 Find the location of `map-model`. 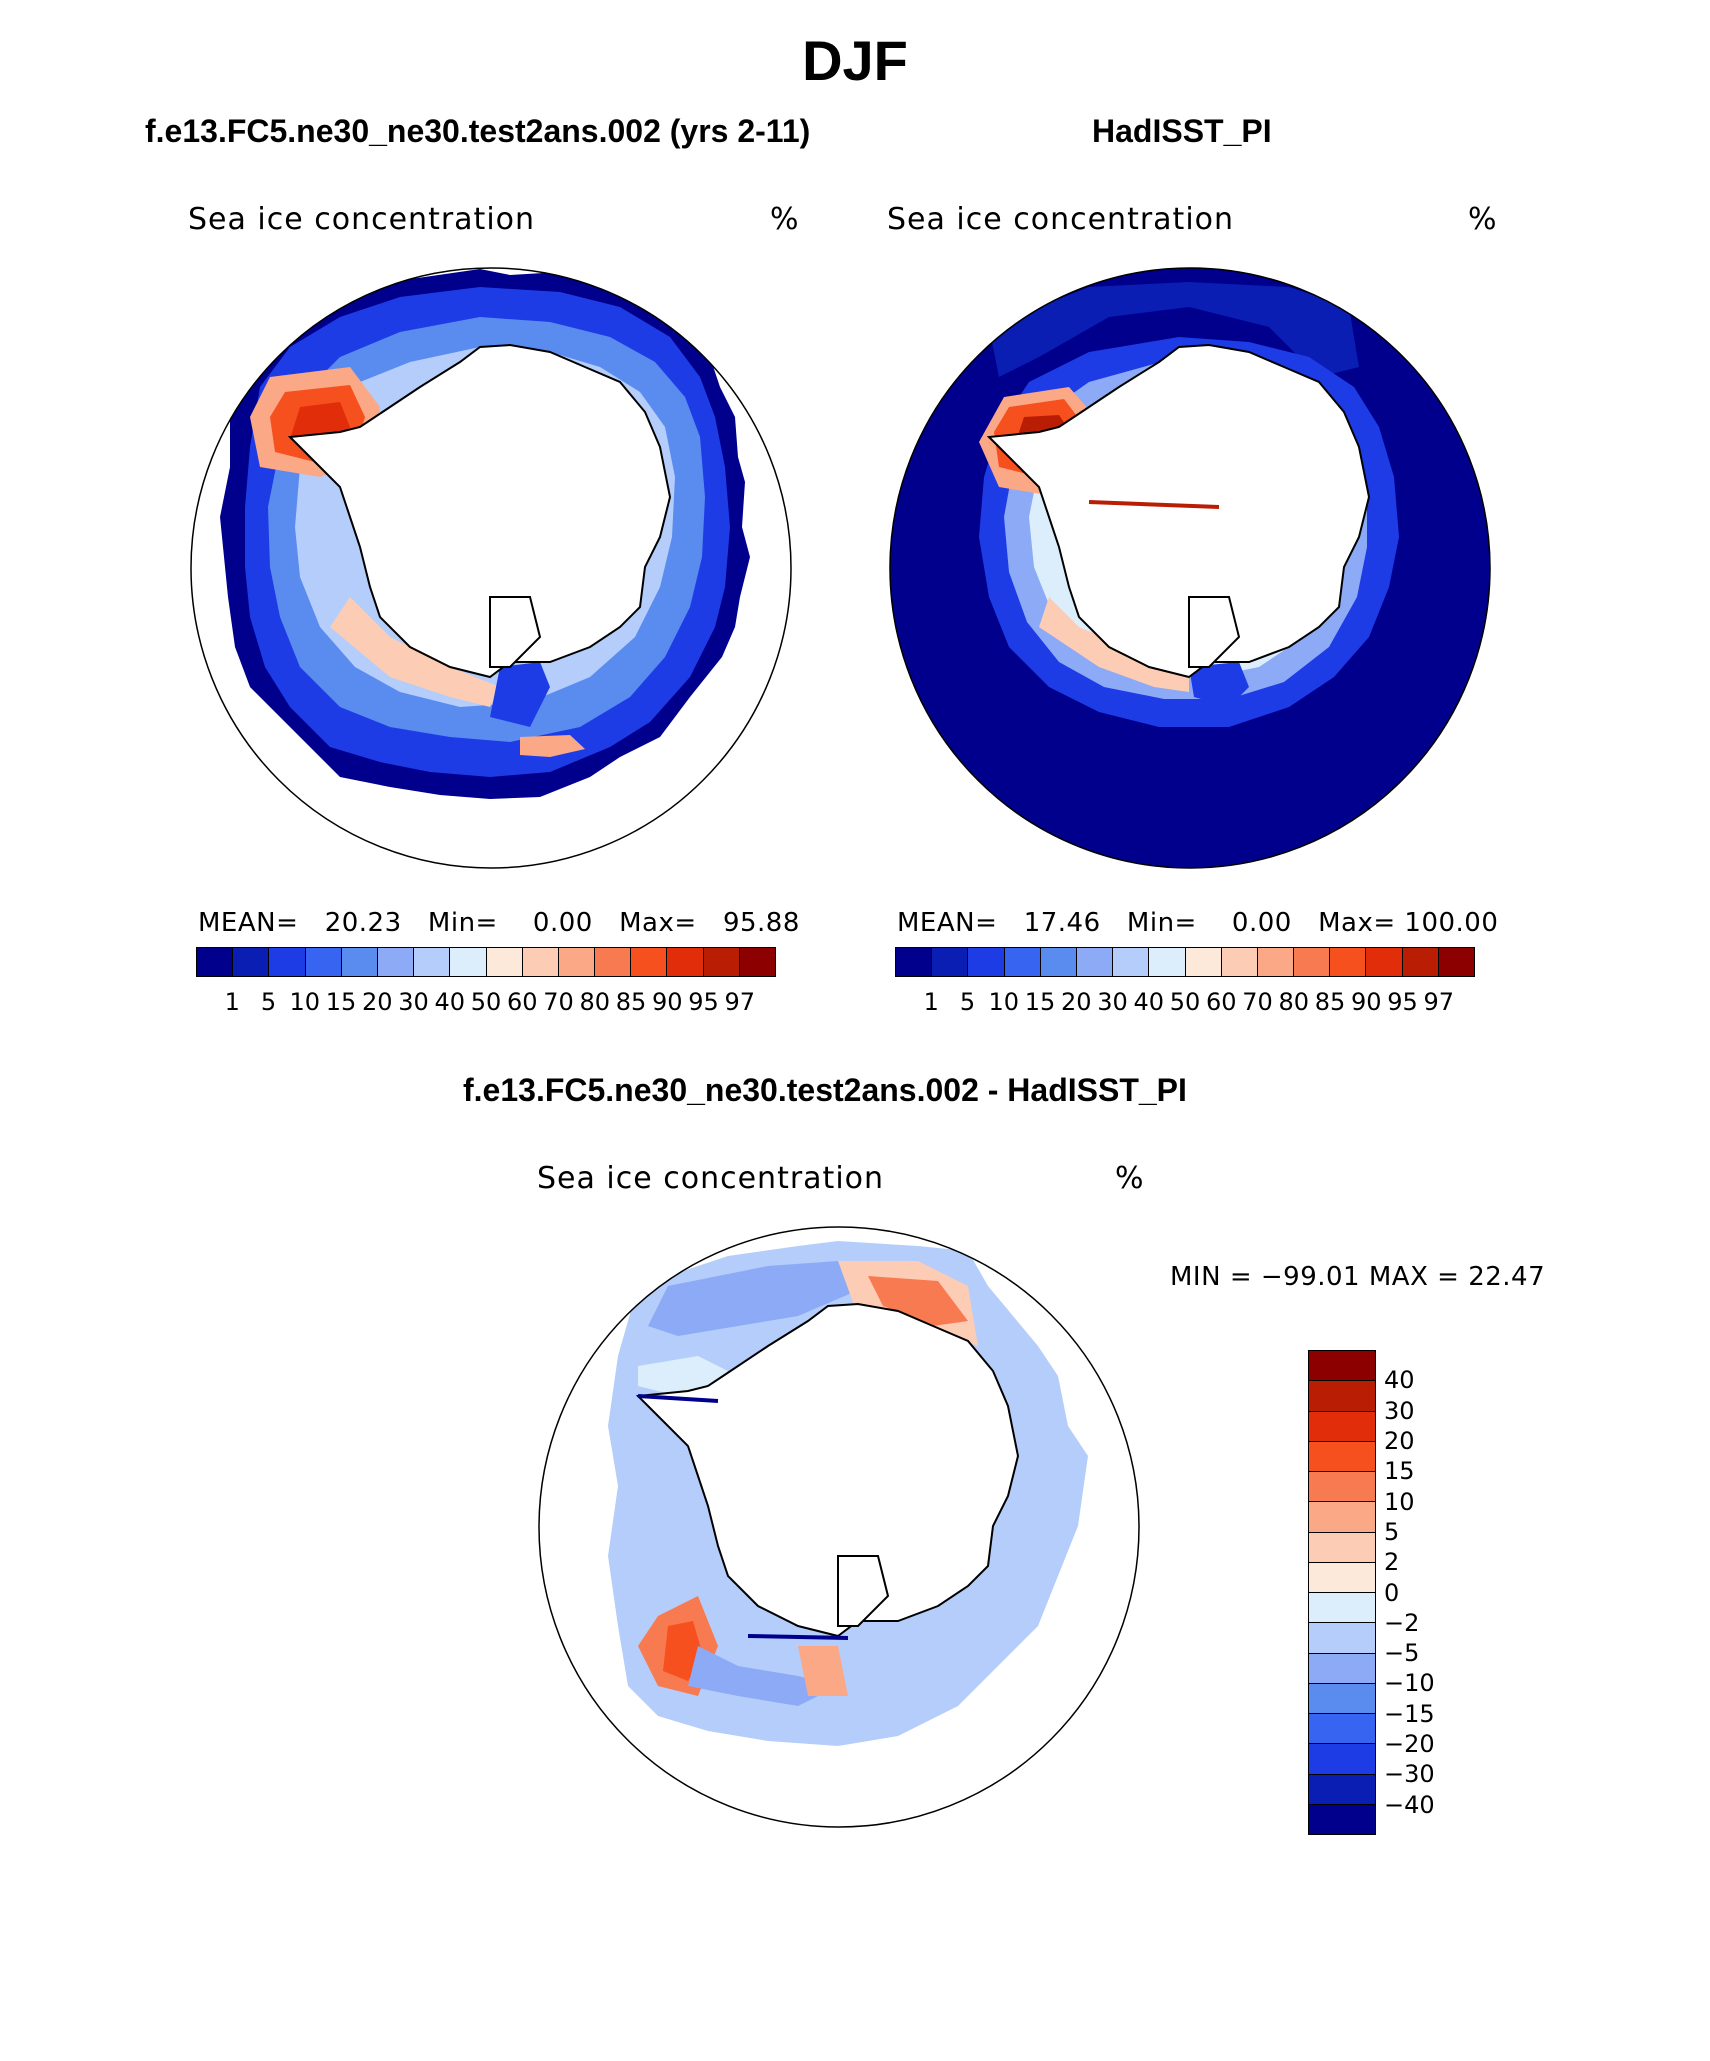

map-model is located at coordinates (491, 568).